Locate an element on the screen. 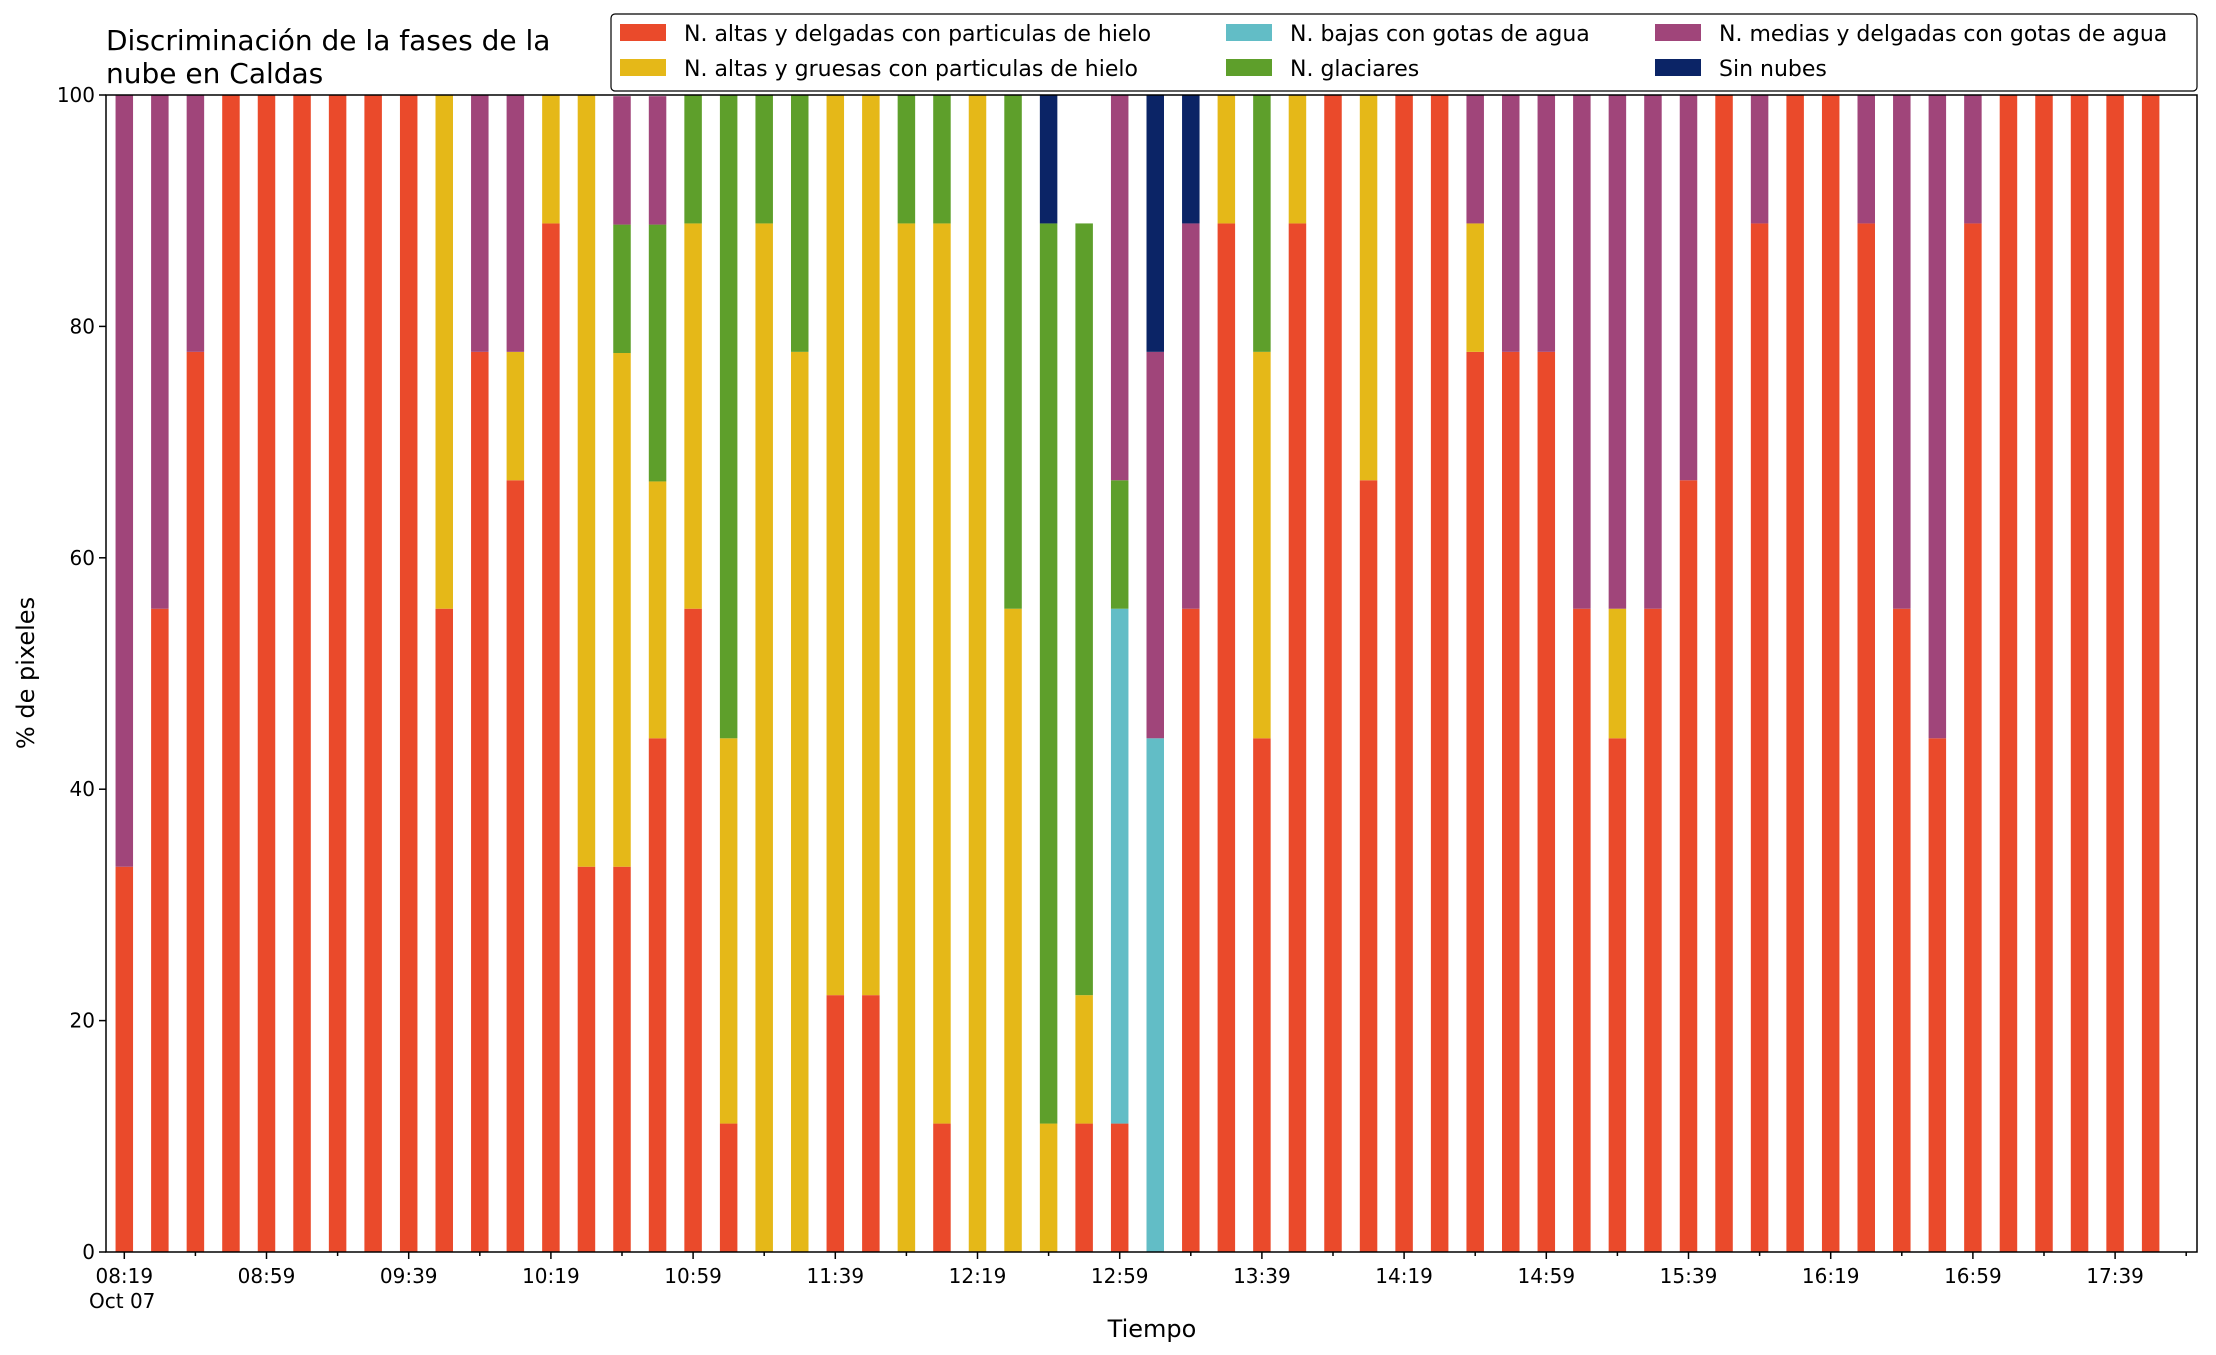 This screenshot has width=2216, height=1355. bar-segment-s3-i23 is located at coordinates (942, 159).